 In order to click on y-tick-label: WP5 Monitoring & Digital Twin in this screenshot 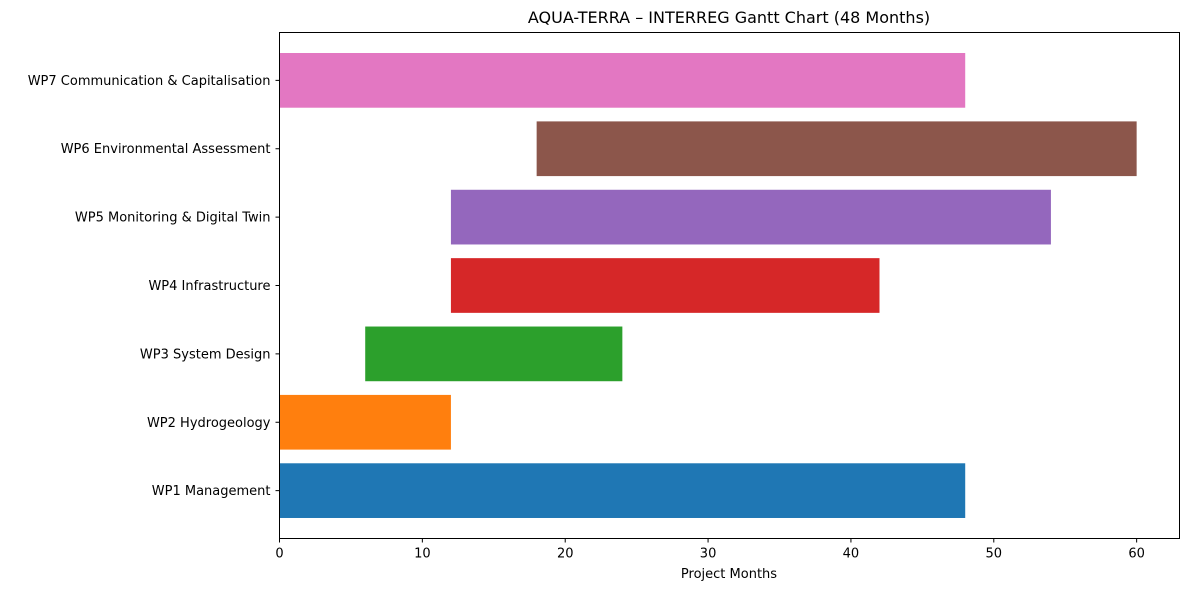, I will do `click(173, 218)`.